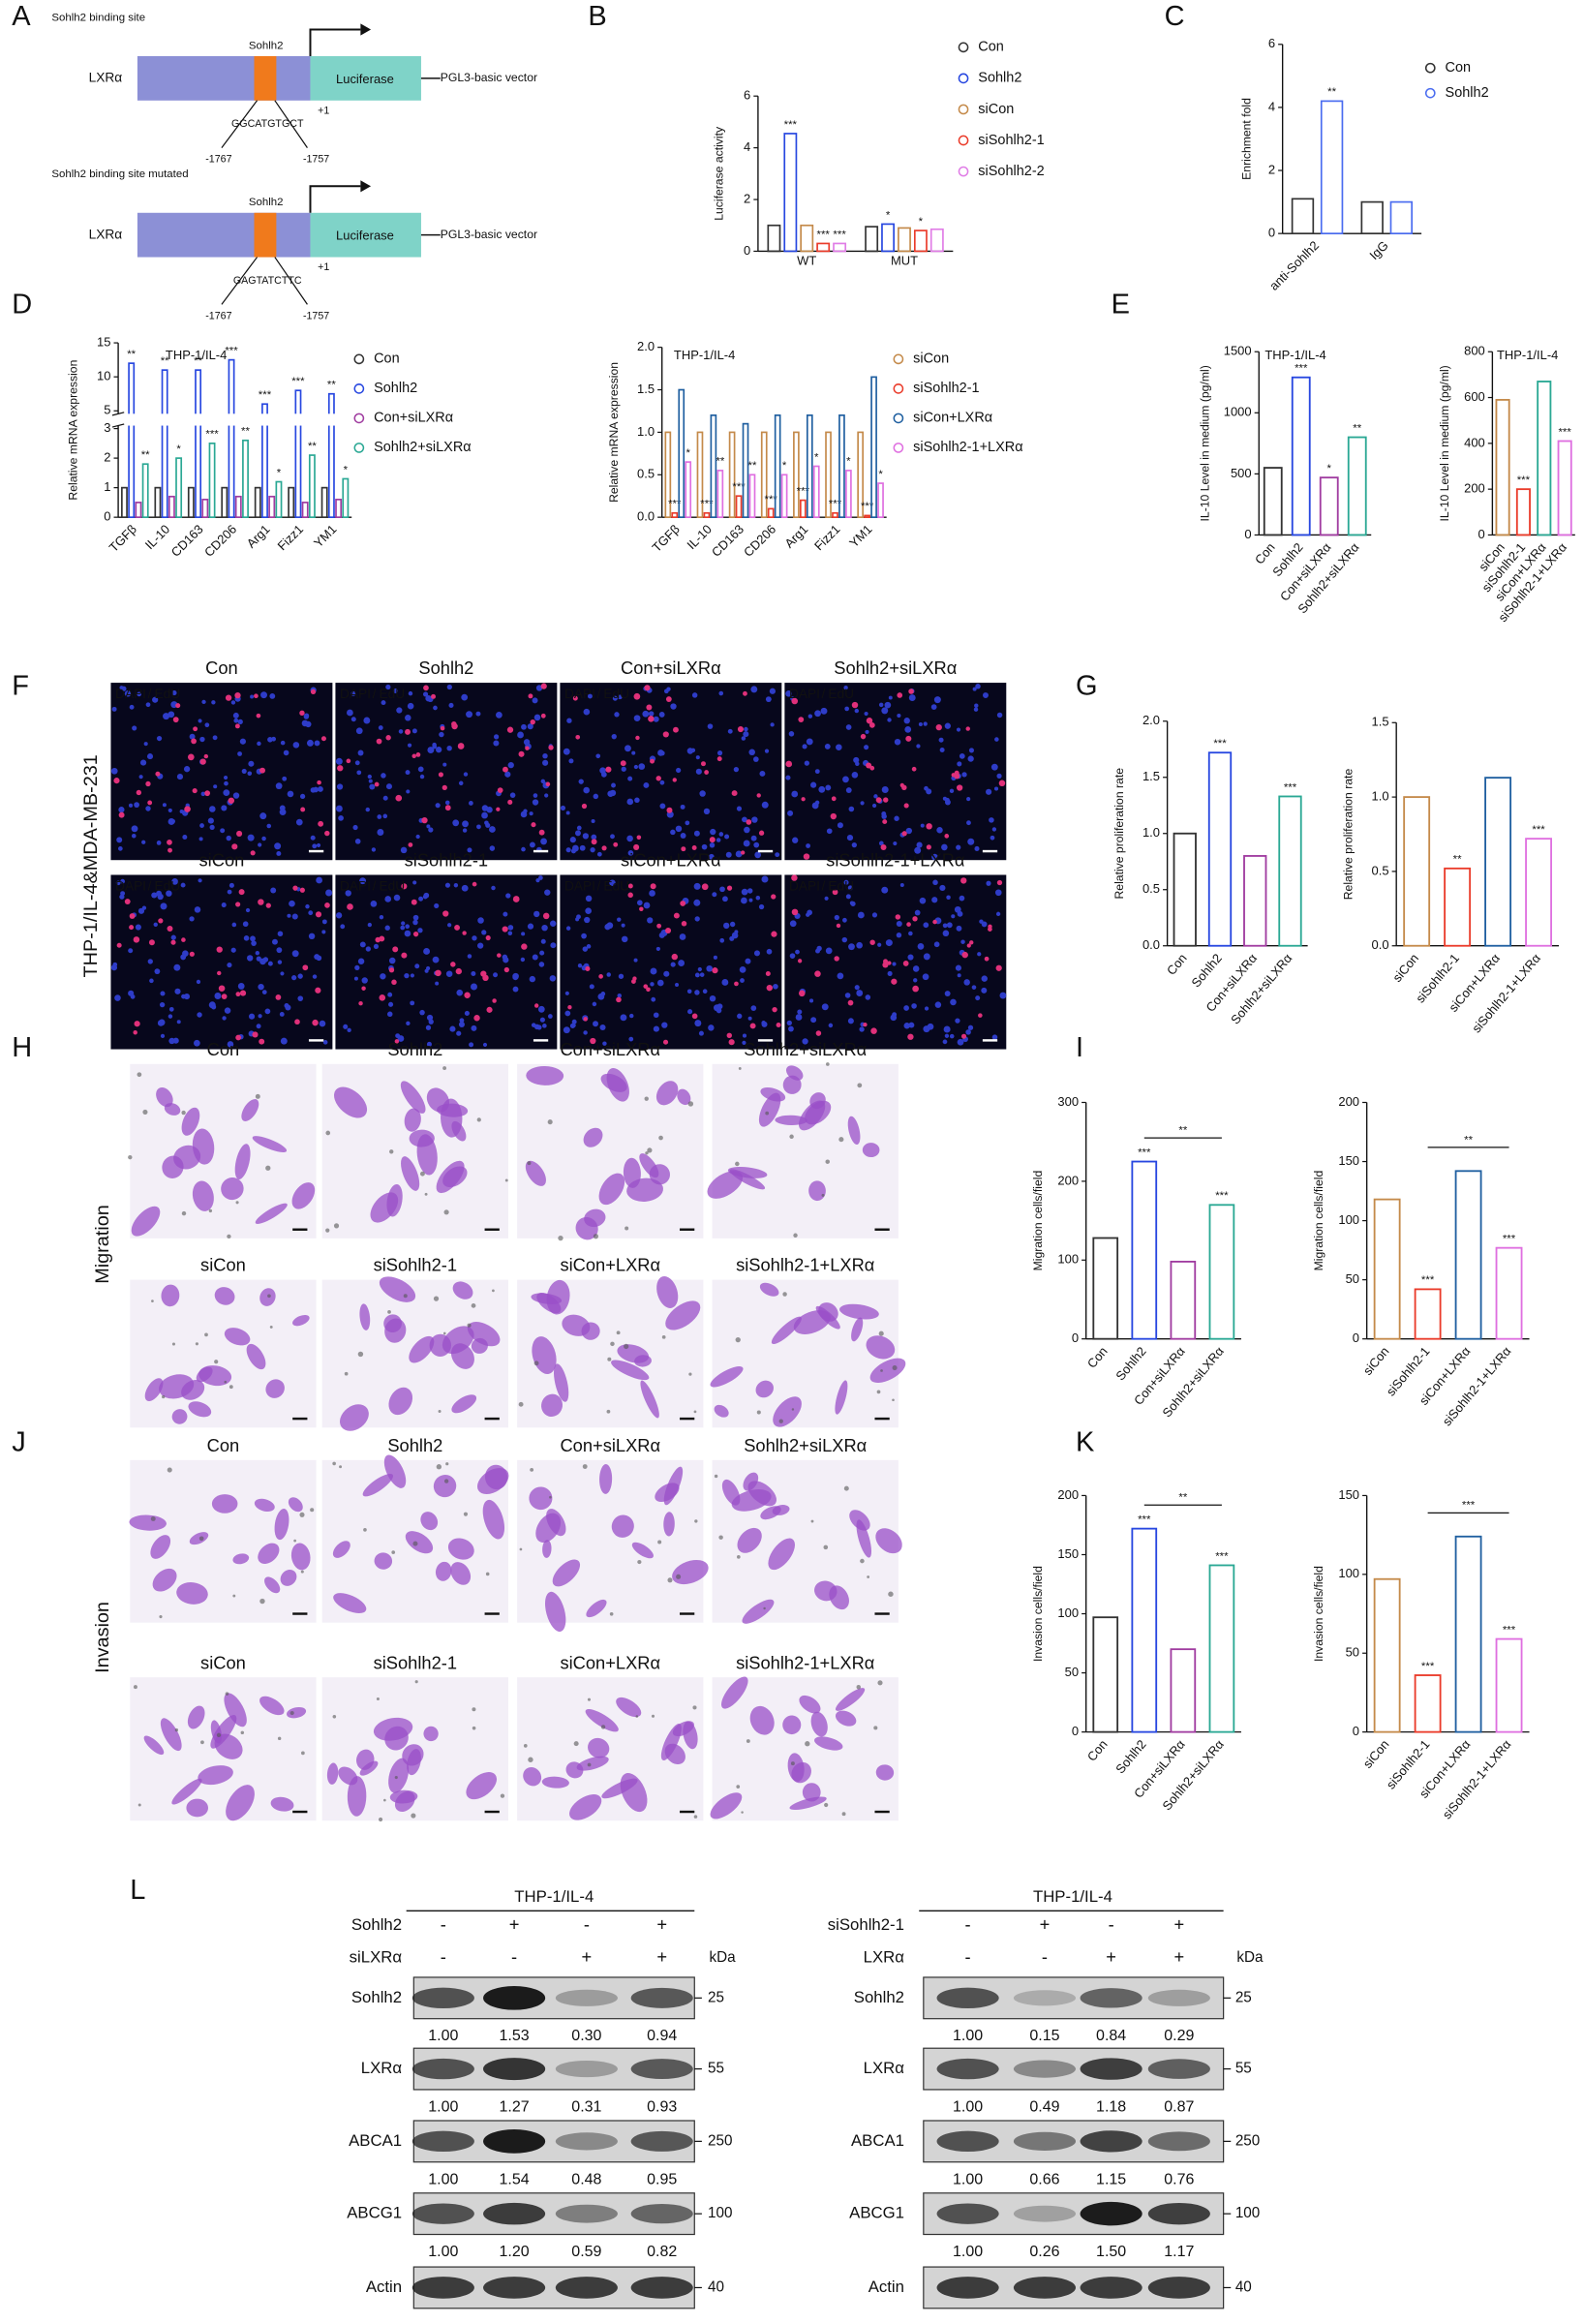 Image resolution: width=1584 pixels, height=2324 pixels. What do you see at coordinates (246, 432) in the screenshot?
I see `significance: **` at bounding box center [246, 432].